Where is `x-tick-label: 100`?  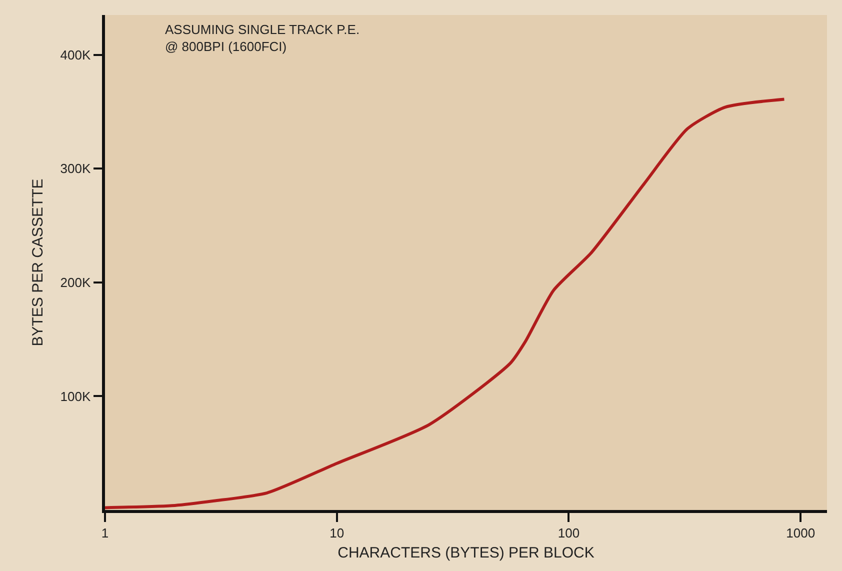 x-tick-label: 100 is located at coordinates (569, 532).